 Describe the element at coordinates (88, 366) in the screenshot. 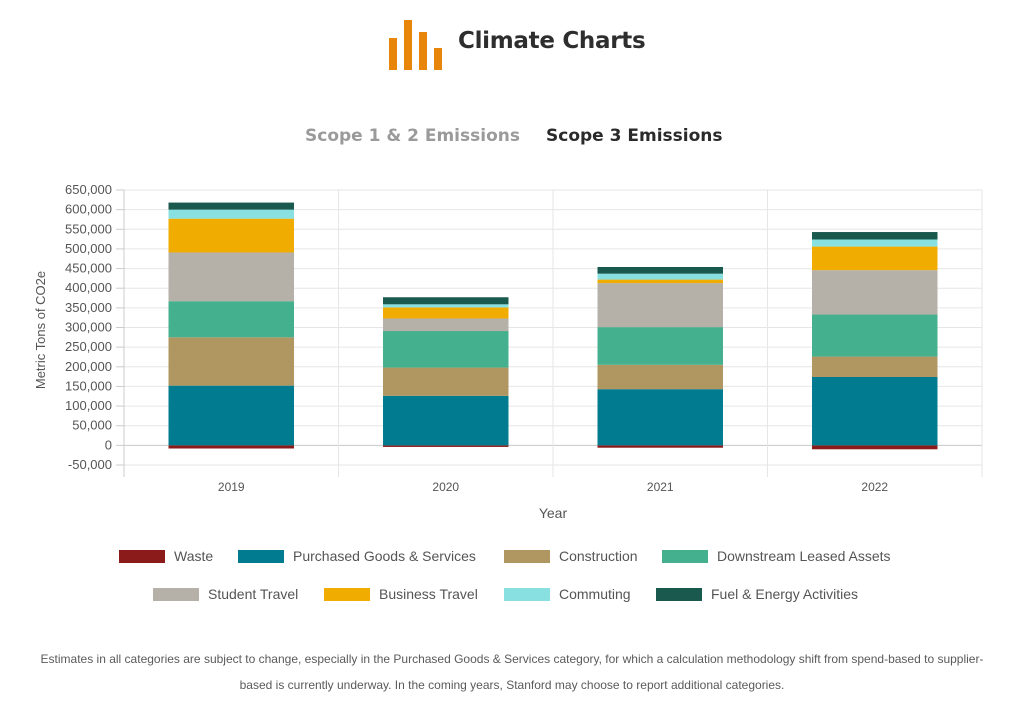

I see `y-tick-label: 200,000` at that location.